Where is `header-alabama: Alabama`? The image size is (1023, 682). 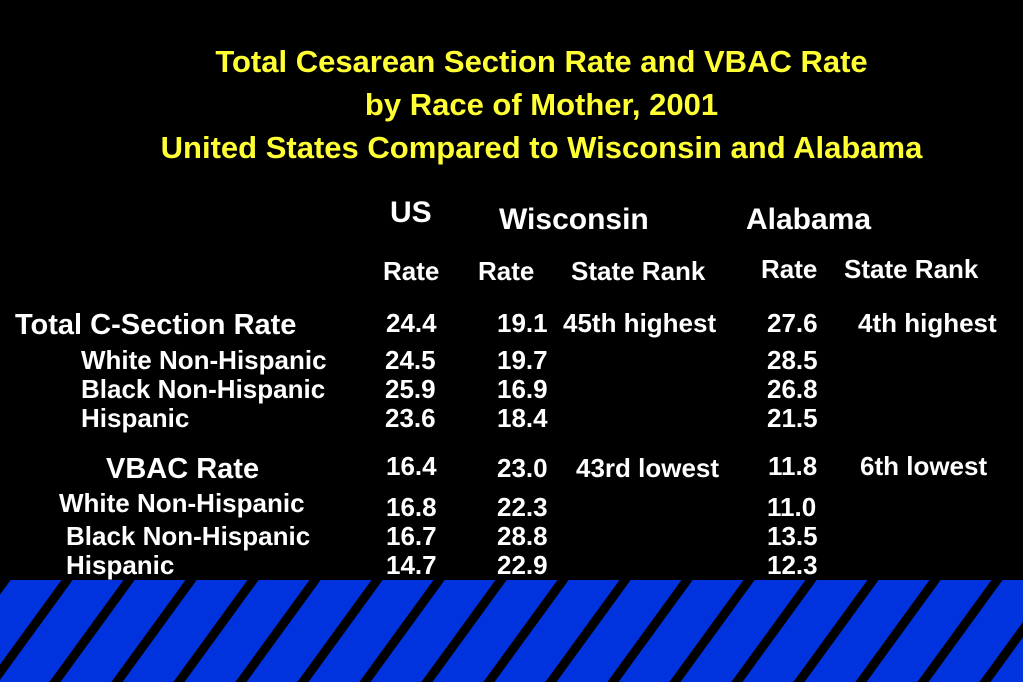
header-alabama: Alabama is located at coordinates (809, 219).